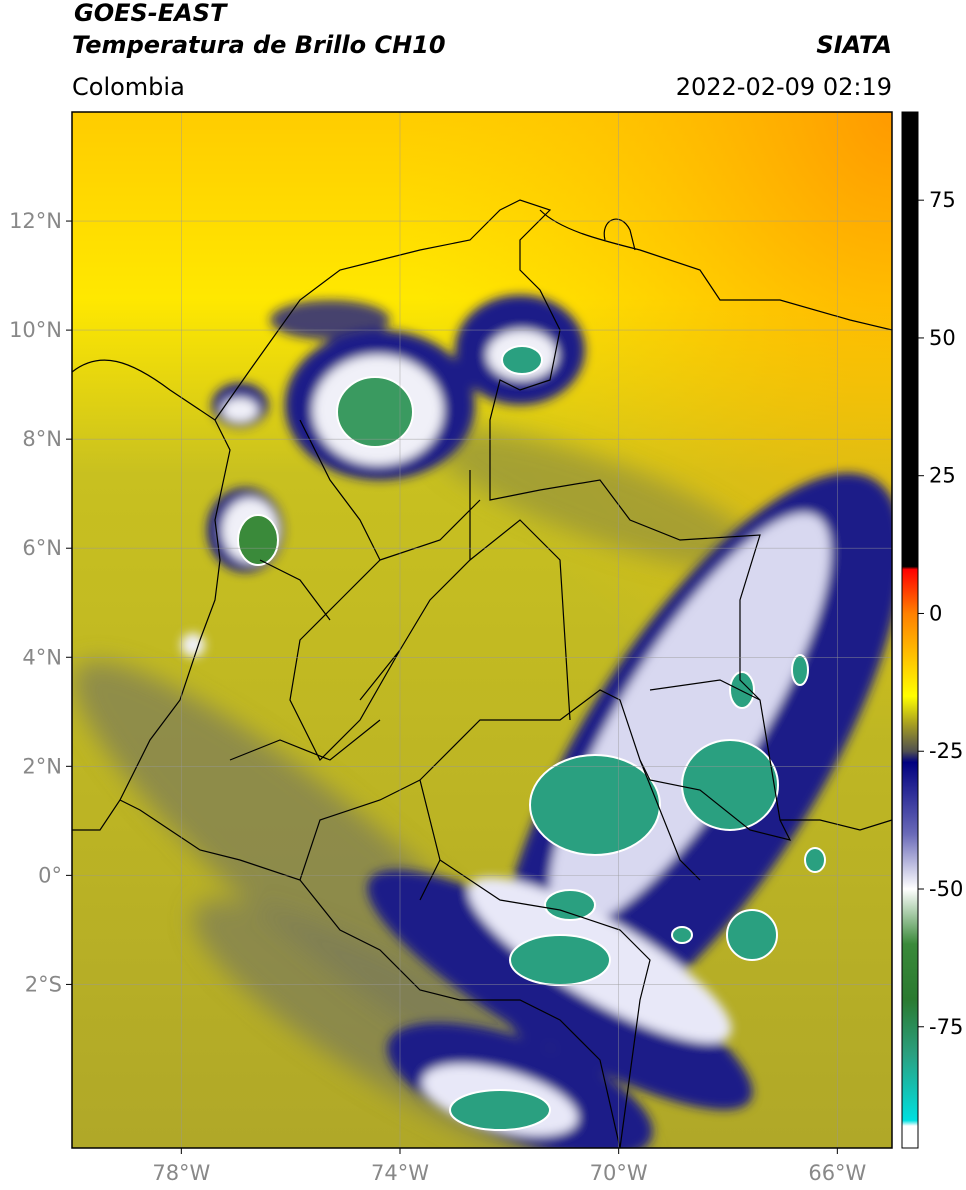  Describe the element at coordinates (181, 1173) in the screenshot. I see `x-tick-label: 78°W` at that location.